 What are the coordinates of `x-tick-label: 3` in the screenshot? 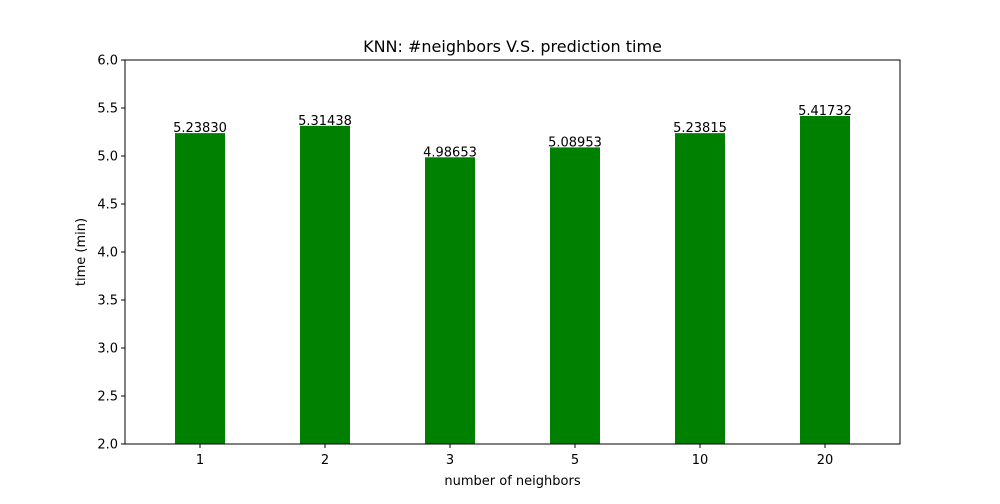 It's located at (450, 460).